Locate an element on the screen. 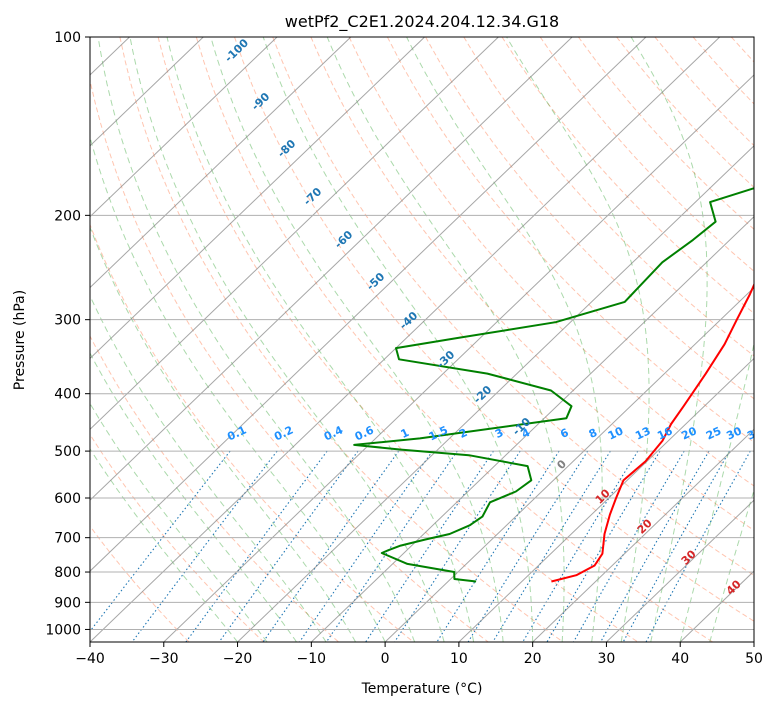  isotherm-label: -50 is located at coordinates (376, 281).